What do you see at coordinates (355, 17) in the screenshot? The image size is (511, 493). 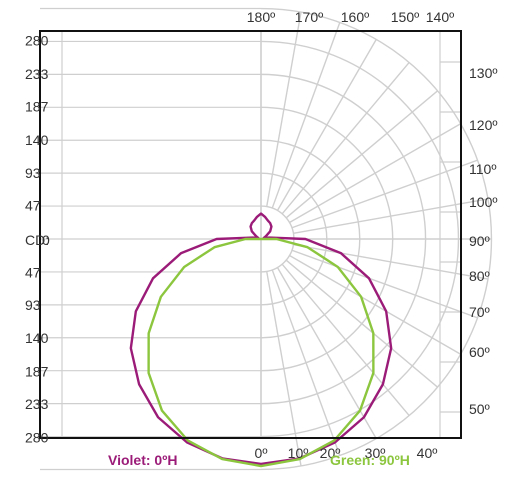 I see `angle-label-top: 160º` at bounding box center [355, 17].